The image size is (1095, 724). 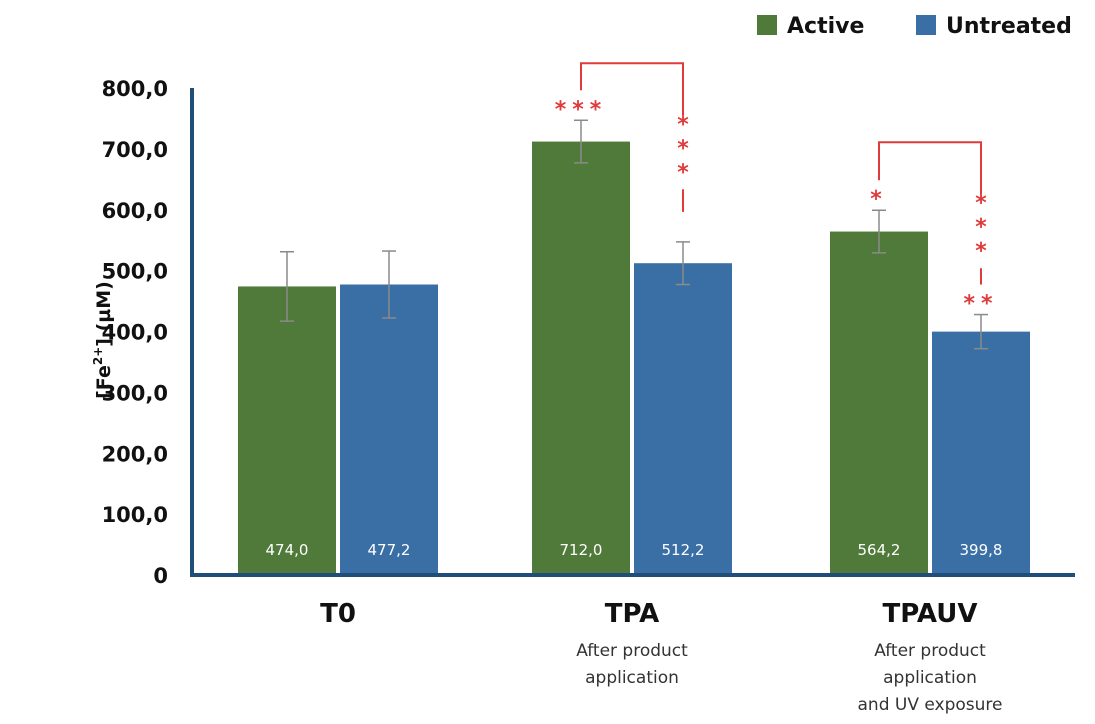 I want to click on bar-value-label: 477,2, so click(x=389, y=550).